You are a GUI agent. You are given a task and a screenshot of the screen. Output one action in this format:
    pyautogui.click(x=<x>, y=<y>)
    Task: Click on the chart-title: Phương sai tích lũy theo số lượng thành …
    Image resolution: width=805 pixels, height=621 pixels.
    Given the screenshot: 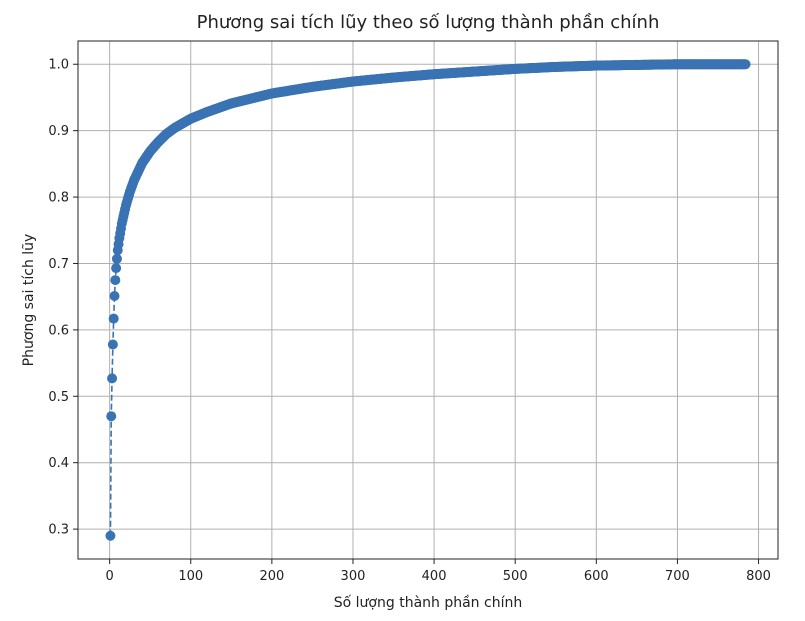 What is the action you would take?
    pyautogui.click(x=428, y=22)
    